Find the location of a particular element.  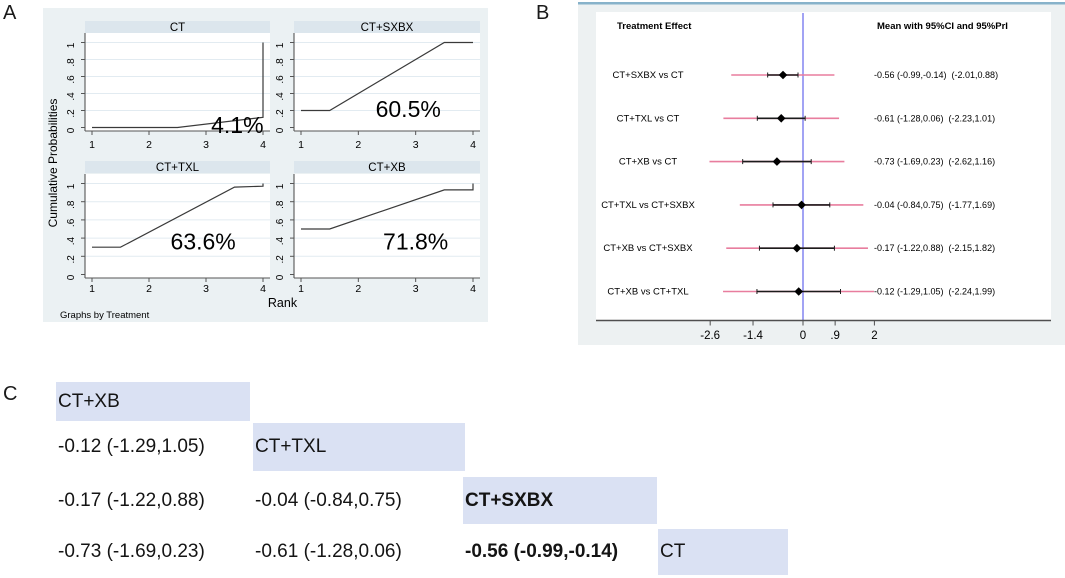

comparison-label: CT+SXBX vs CT is located at coordinates (648, 75).